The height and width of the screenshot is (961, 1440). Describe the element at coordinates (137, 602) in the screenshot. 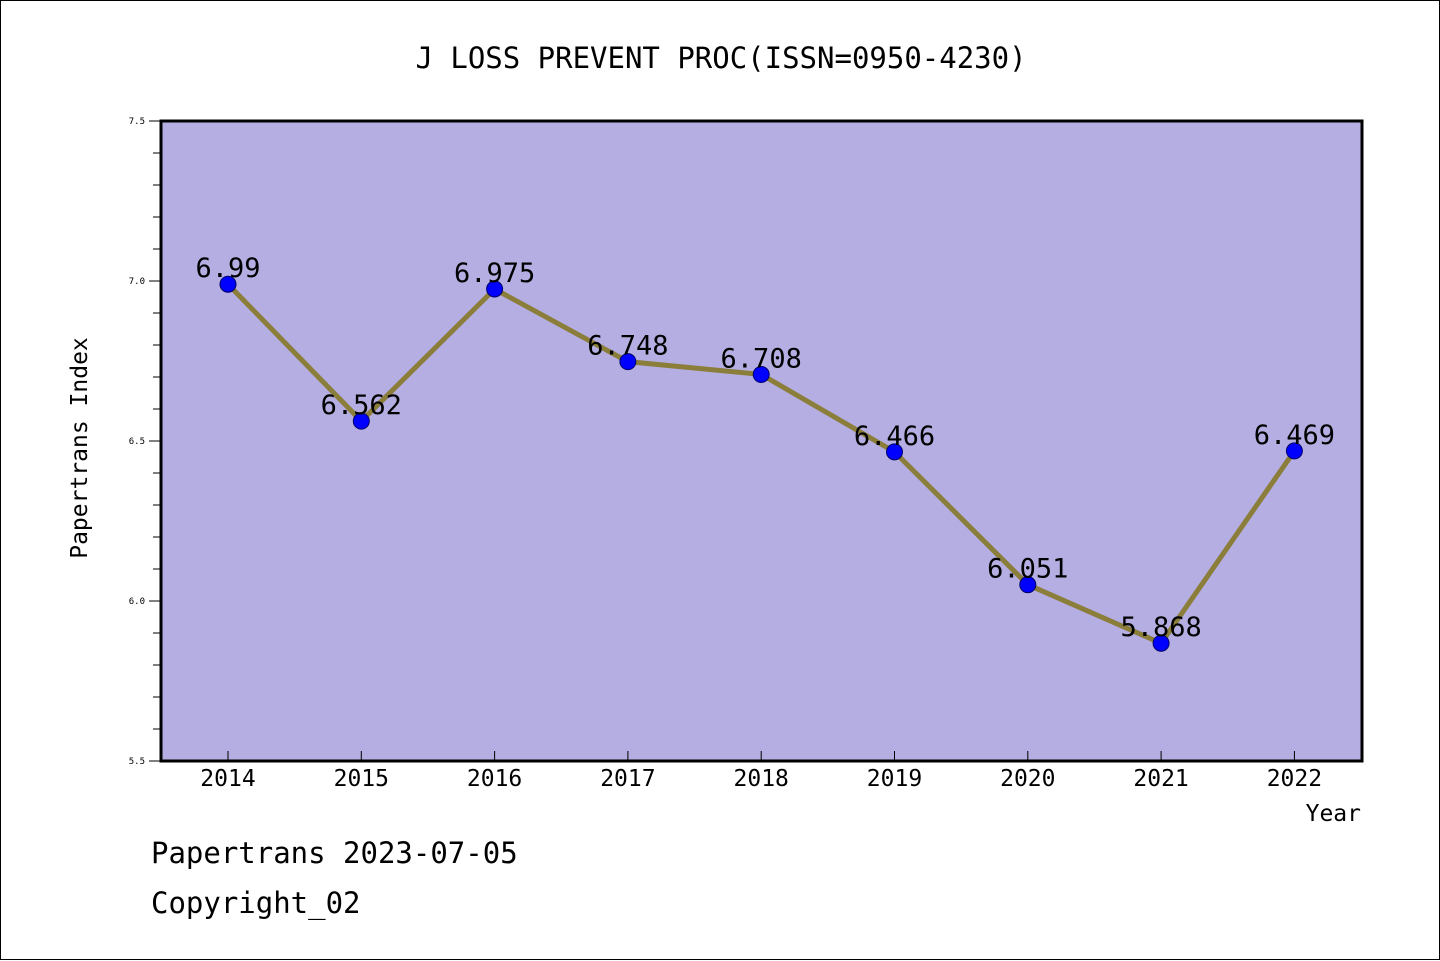

I see `y-tick-label: 6.0` at that location.